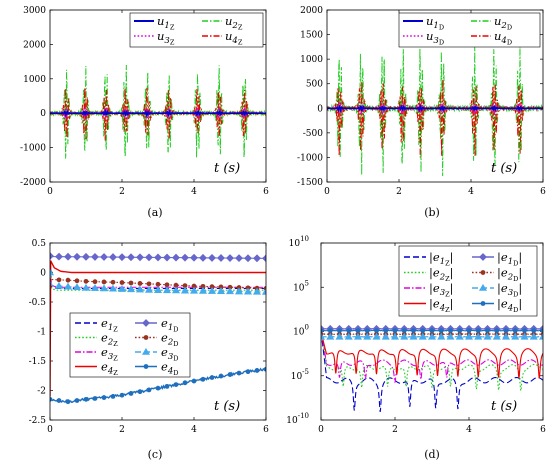 This screenshot has height=465, width=550. I want to click on legend-label-abs-e3Zabs-: |e3Z|, so click(441, 290).